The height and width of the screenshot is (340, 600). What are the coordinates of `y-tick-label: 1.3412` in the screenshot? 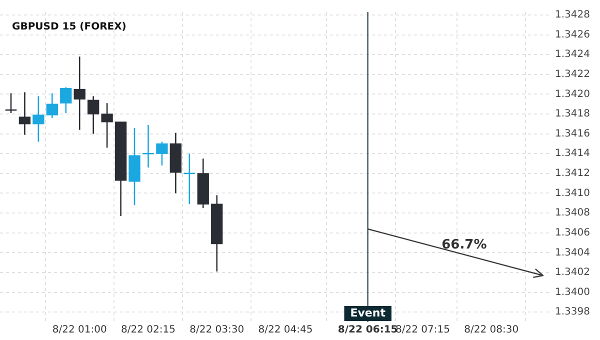 It's located at (572, 174).